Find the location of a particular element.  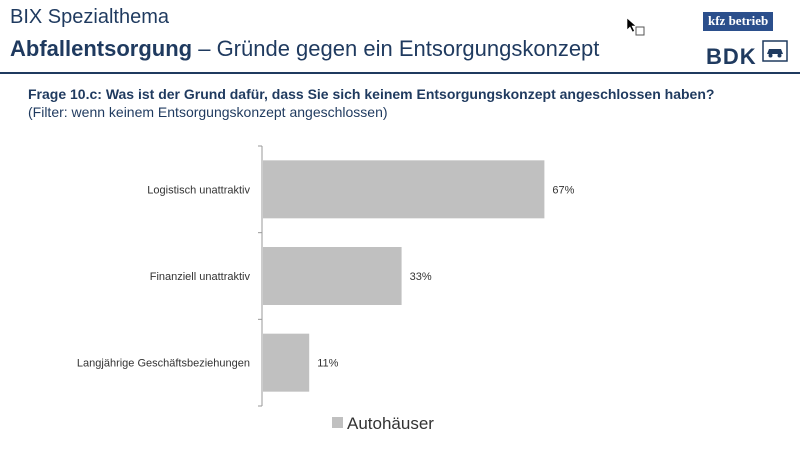

category-label: Finanziell unattraktiv is located at coordinates (200, 277).